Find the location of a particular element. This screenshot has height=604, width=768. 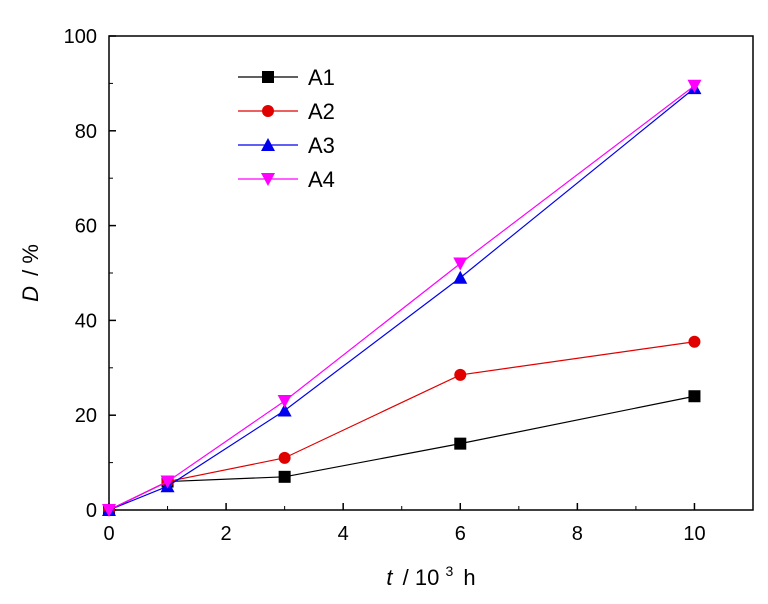

legend-label: A3 is located at coordinates (321, 145).